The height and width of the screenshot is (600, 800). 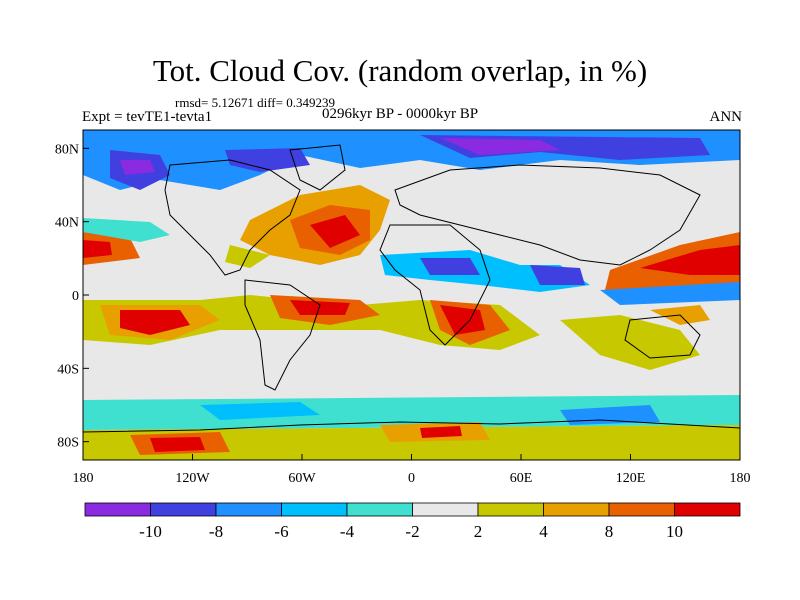 I want to click on south-america-coast, so click(x=282, y=335).